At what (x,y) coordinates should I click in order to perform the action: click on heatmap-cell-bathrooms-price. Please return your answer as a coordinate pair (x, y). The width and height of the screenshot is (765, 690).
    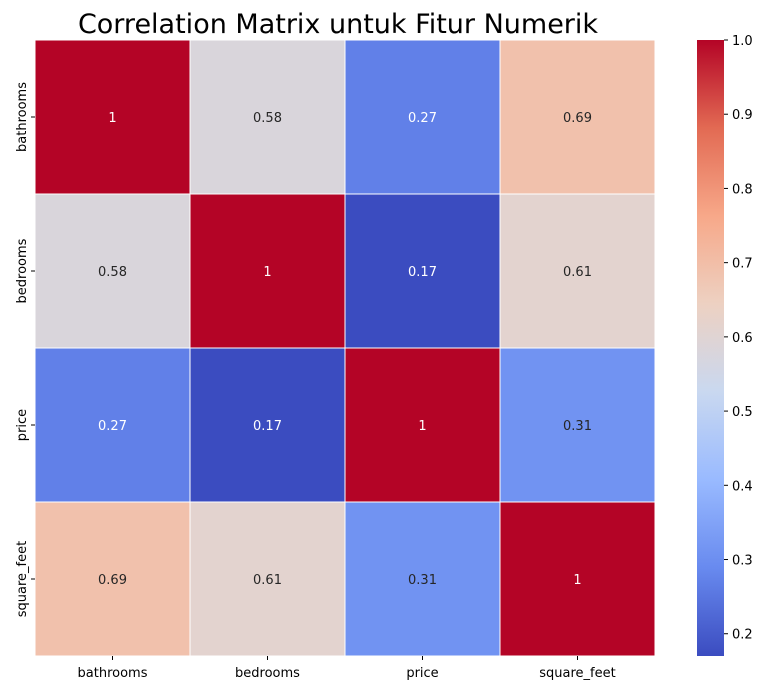
    Looking at the image, I should click on (422, 117).